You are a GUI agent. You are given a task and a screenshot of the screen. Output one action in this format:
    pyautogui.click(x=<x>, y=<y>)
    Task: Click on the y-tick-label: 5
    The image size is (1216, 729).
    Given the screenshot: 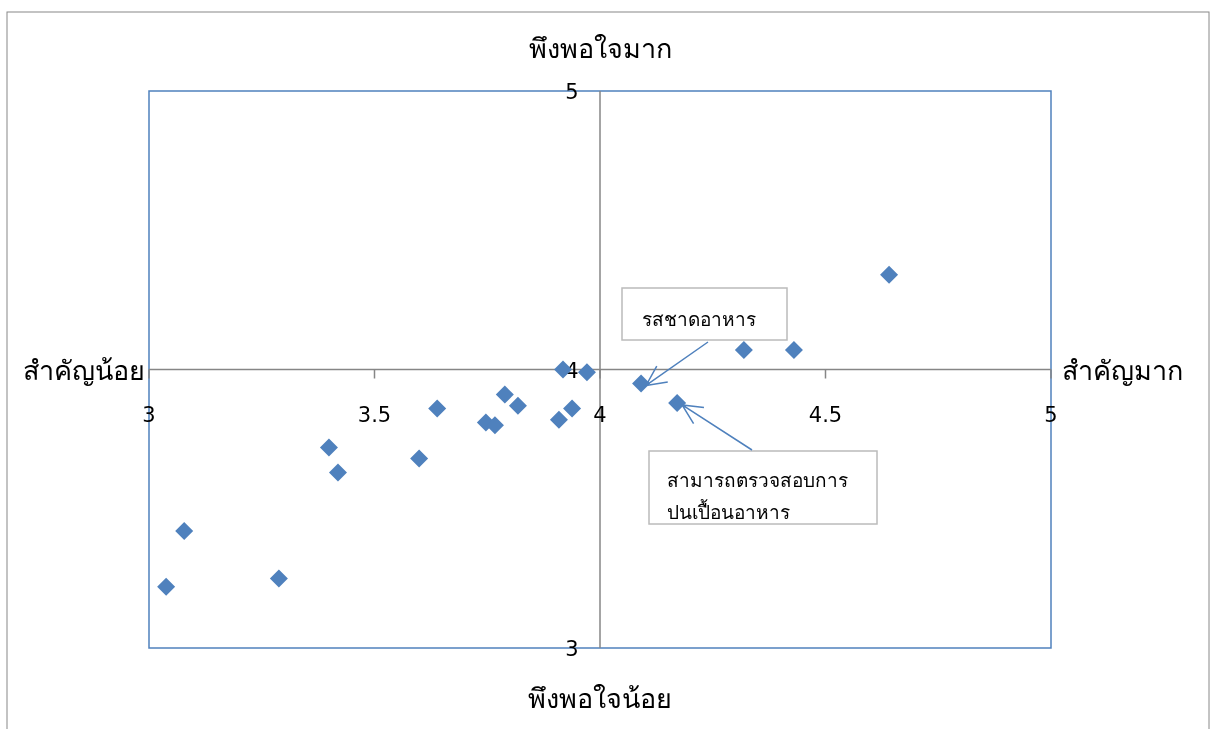 What is the action you would take?
    pyautogui.click(x=572, y=92)
    